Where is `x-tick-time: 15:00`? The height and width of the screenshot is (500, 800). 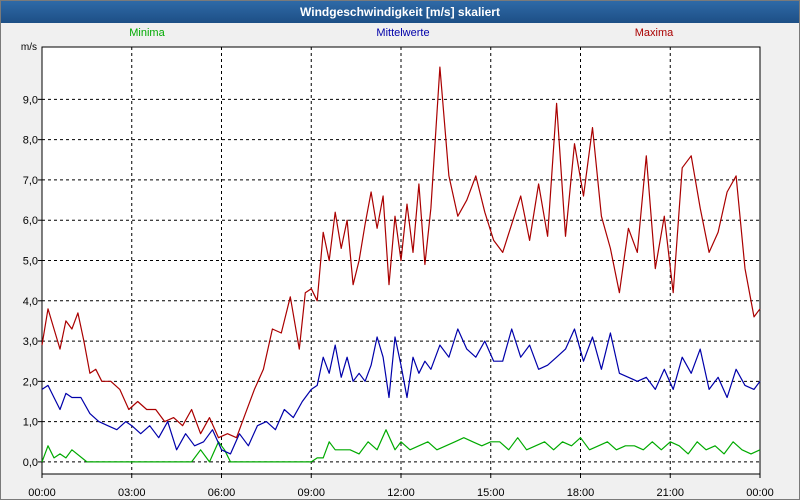
x-tick-time: 15:00 is located at coordinates (491, 493).